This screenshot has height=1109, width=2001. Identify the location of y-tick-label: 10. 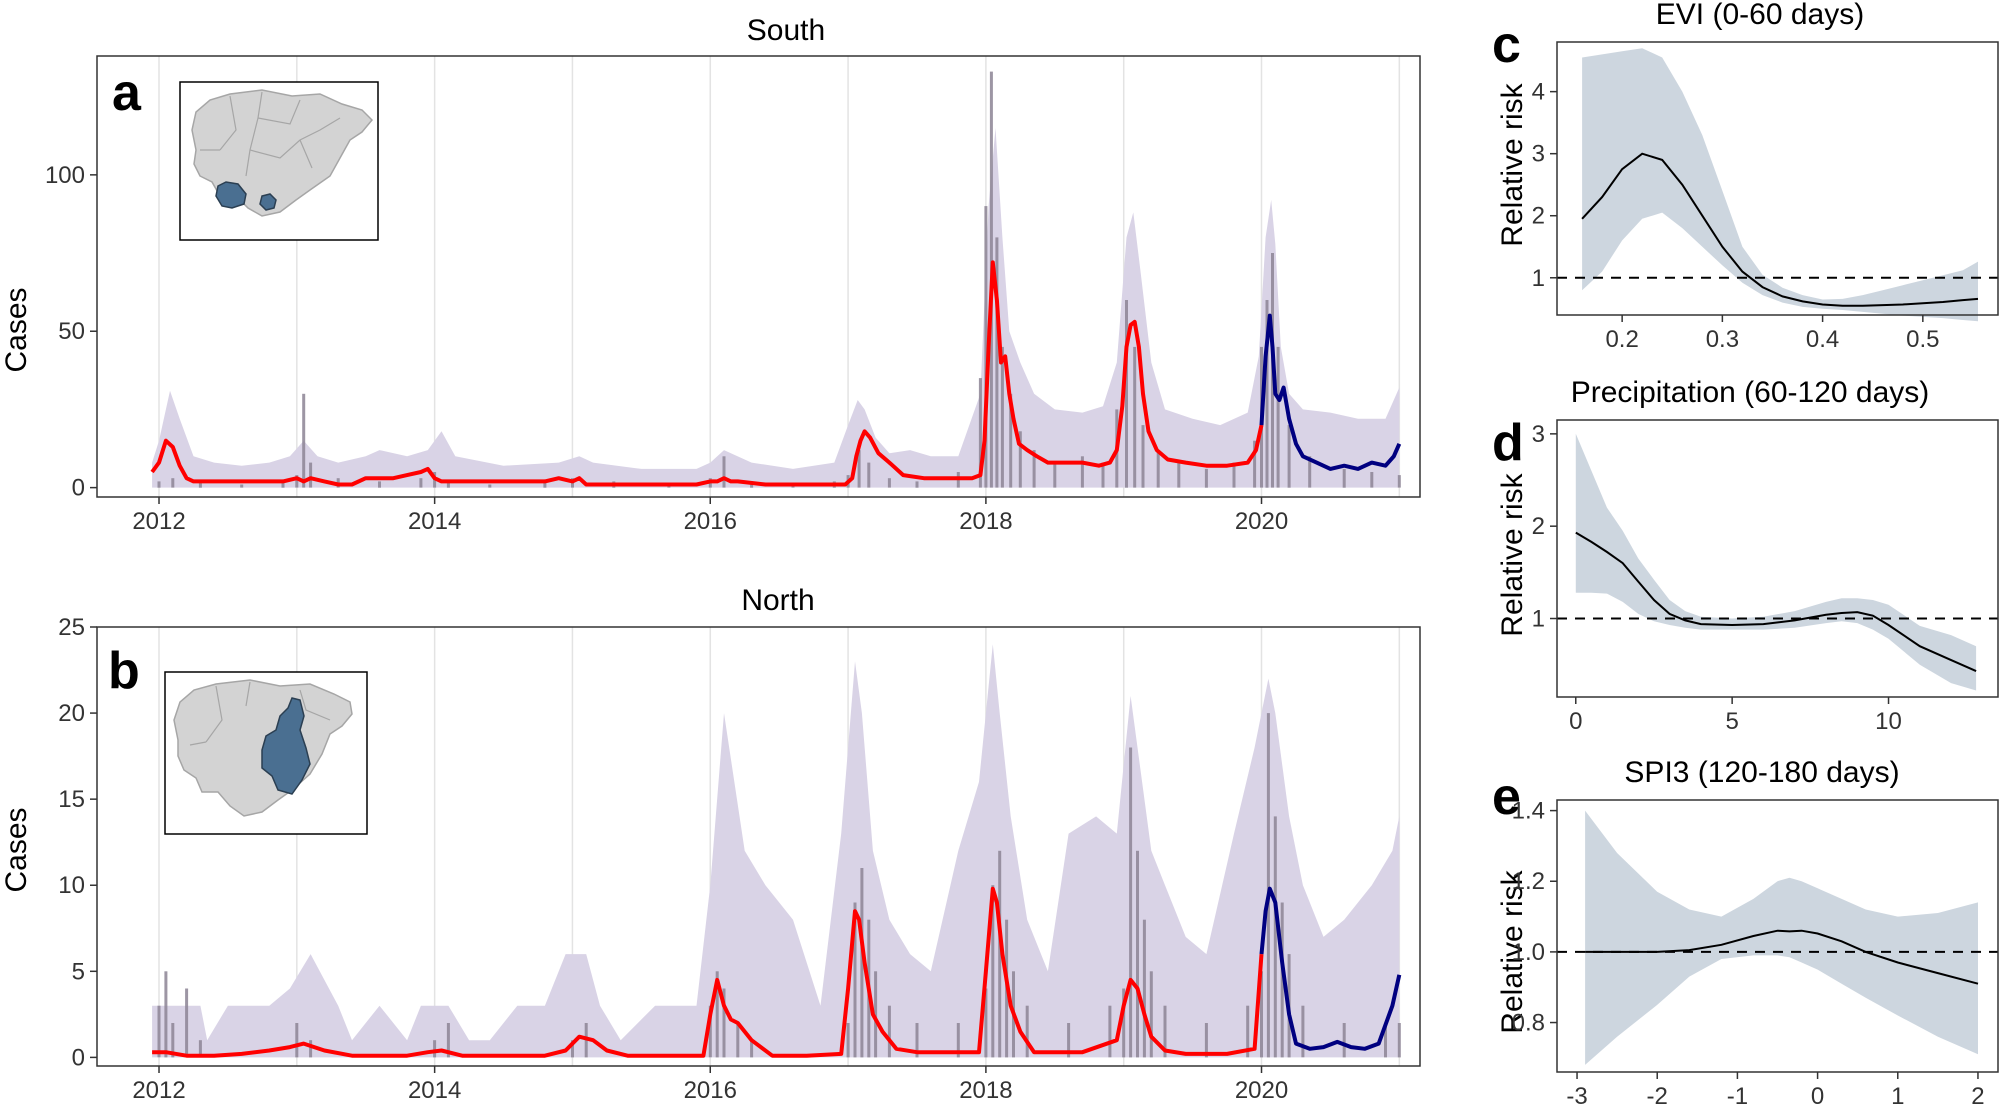
(71, 885).